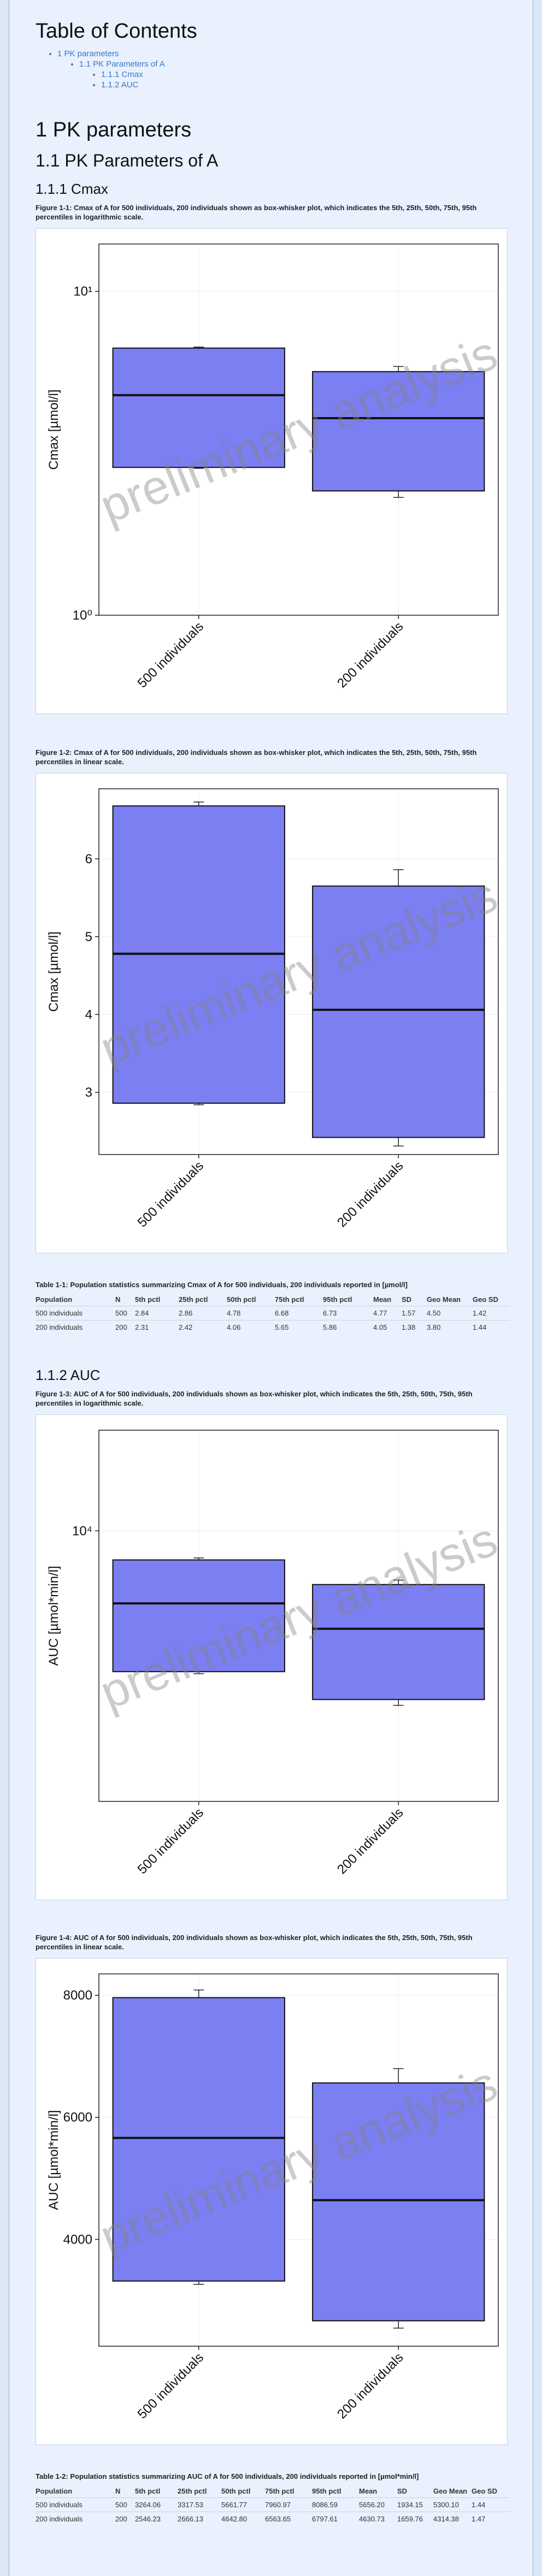 The height and width of the screenshot is (2576, 542). I want to click on col-header: Mean, so click(383, 1299).